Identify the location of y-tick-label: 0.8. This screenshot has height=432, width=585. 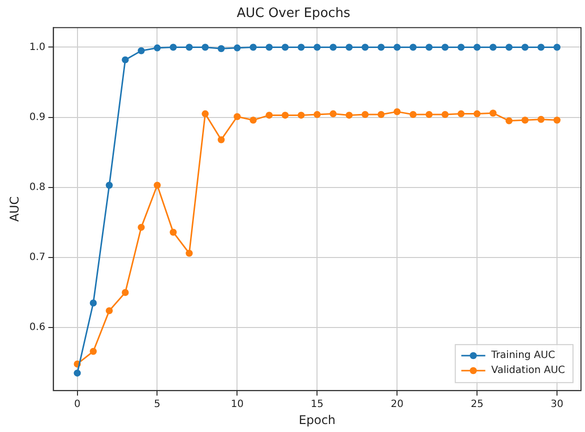
(37, 187).